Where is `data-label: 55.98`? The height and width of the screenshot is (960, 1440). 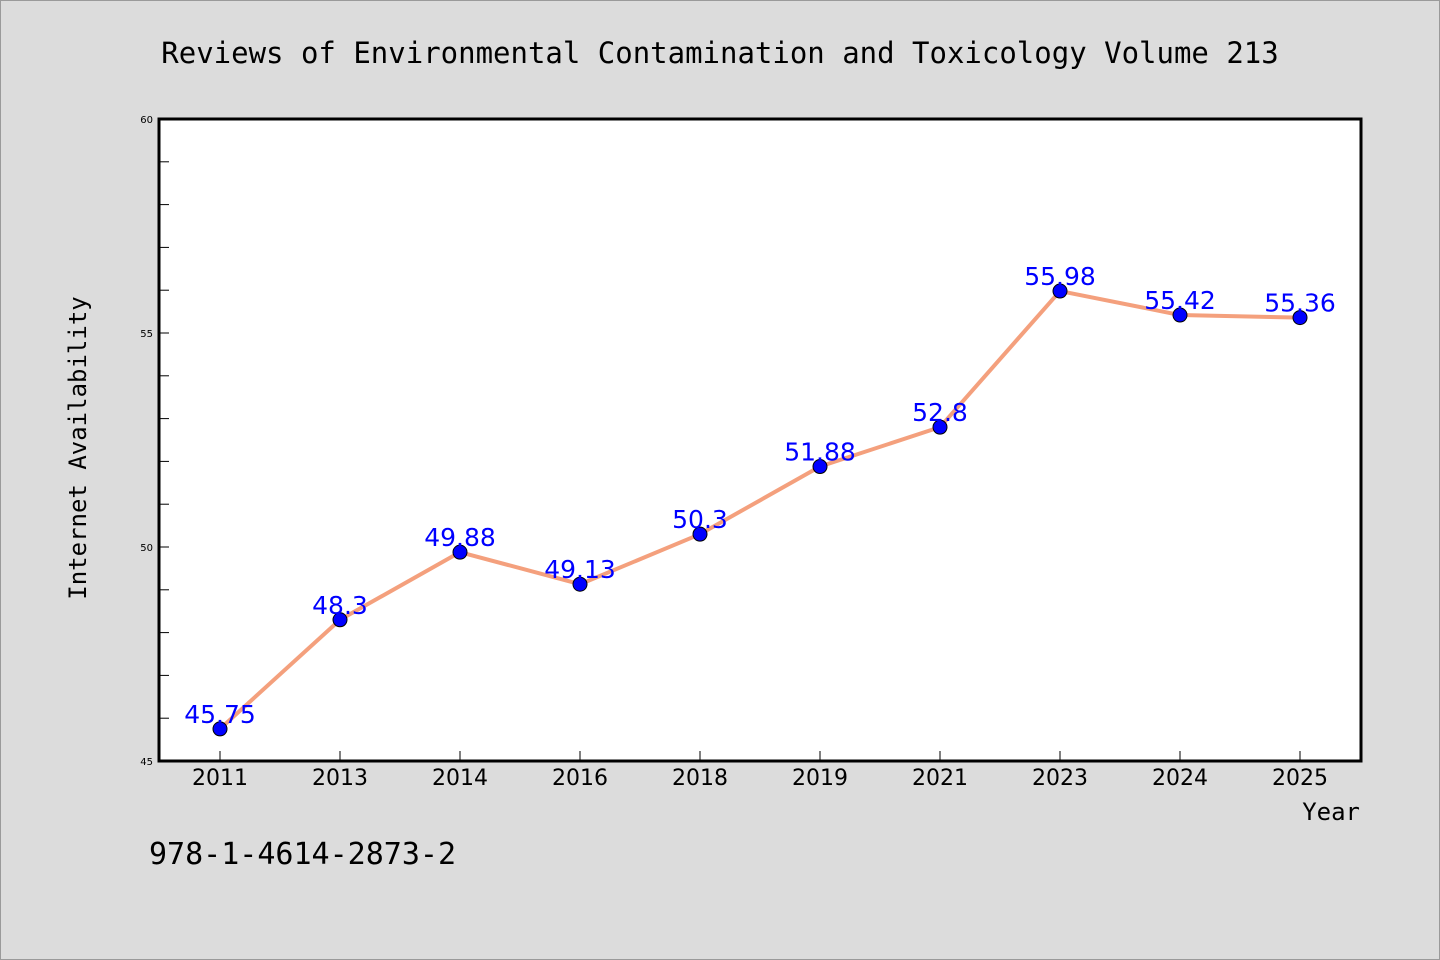
data-label: 55.98 is located at coordinates (1060, 276).